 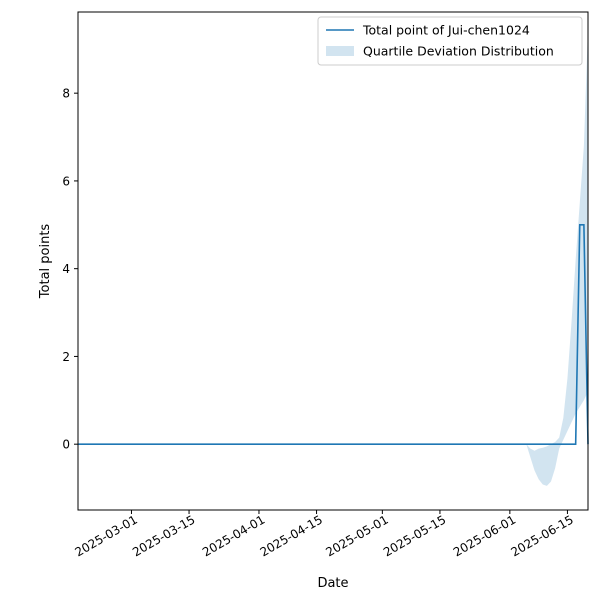 I want to click on x-tick-label: 2025-05-01, so click(x=356, y=535).